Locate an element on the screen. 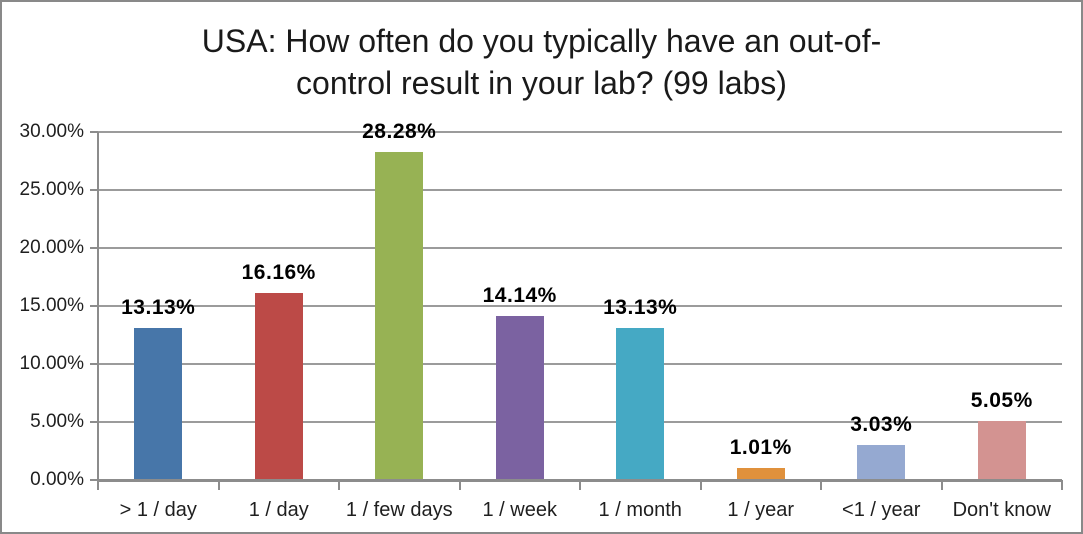 The width and height of the screenshot is (1083, 534). bar-value-label: 5.05% is located at coordinates (1001, 401).